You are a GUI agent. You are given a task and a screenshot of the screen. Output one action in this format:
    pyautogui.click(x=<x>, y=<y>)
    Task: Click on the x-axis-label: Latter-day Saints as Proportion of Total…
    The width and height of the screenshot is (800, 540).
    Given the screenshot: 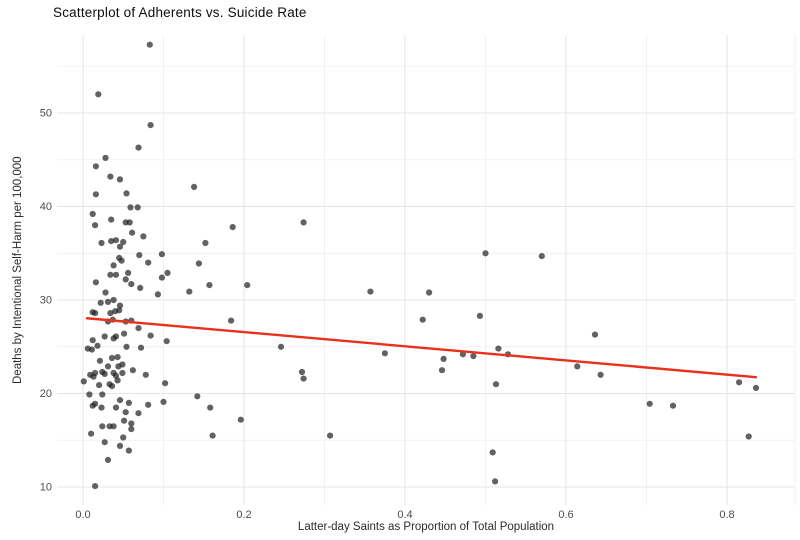 What is the action you would take?
    pyautogui.click(x=426, y=527)
    